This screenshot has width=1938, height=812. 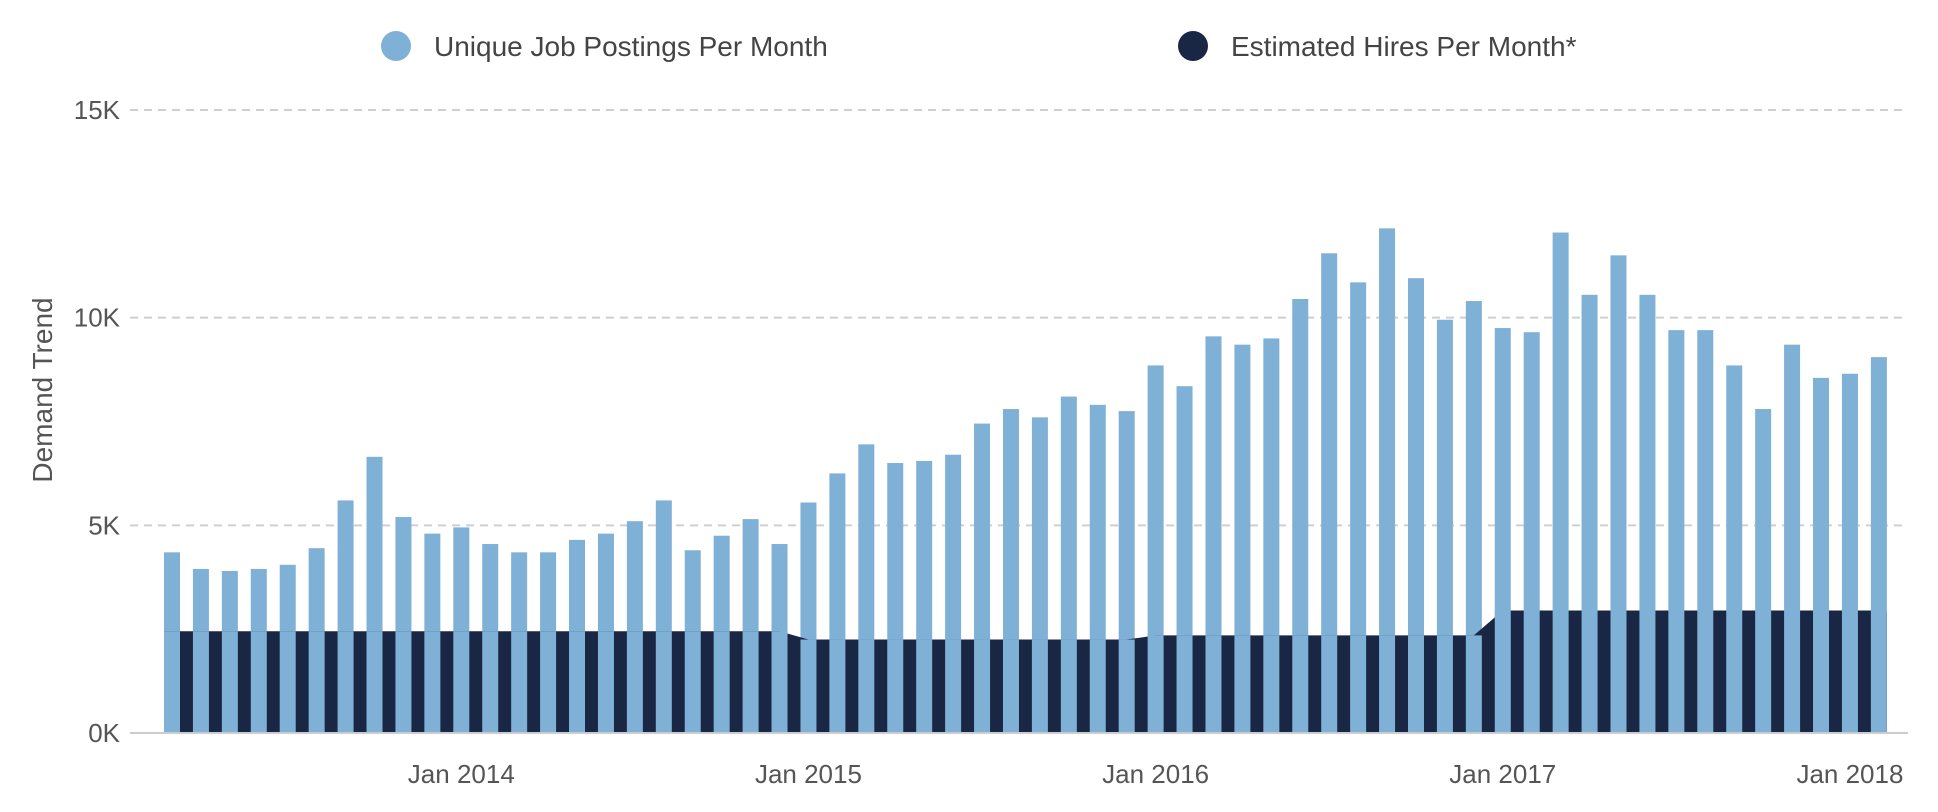 I want to click on legend-marker-postings, so click(x=396, y=46).